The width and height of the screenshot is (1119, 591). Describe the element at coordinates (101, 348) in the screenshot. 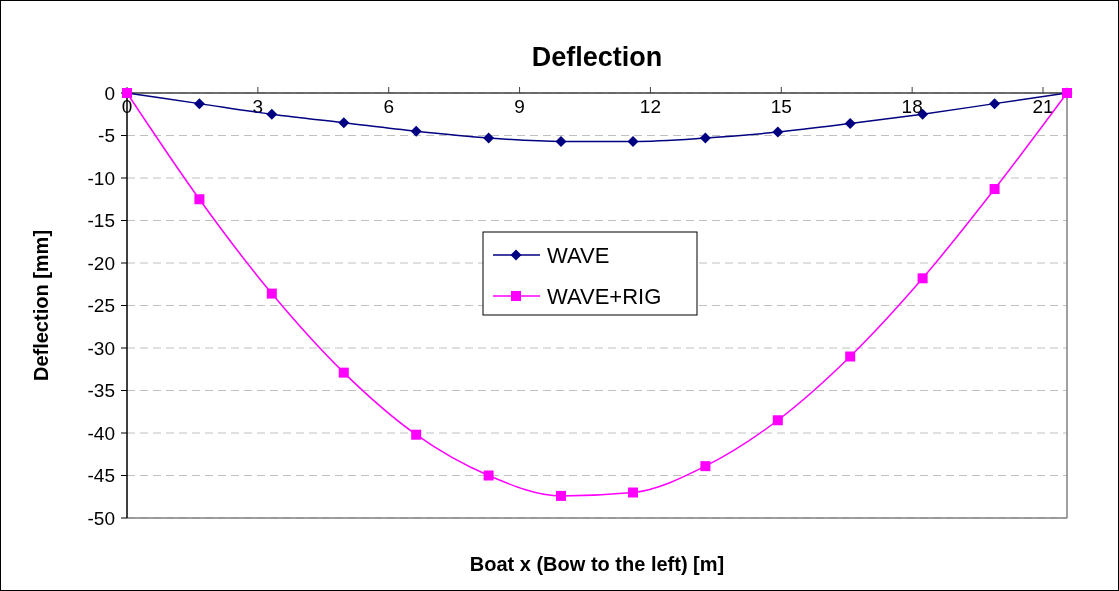

I see `y-tick-label: -30` at that location.